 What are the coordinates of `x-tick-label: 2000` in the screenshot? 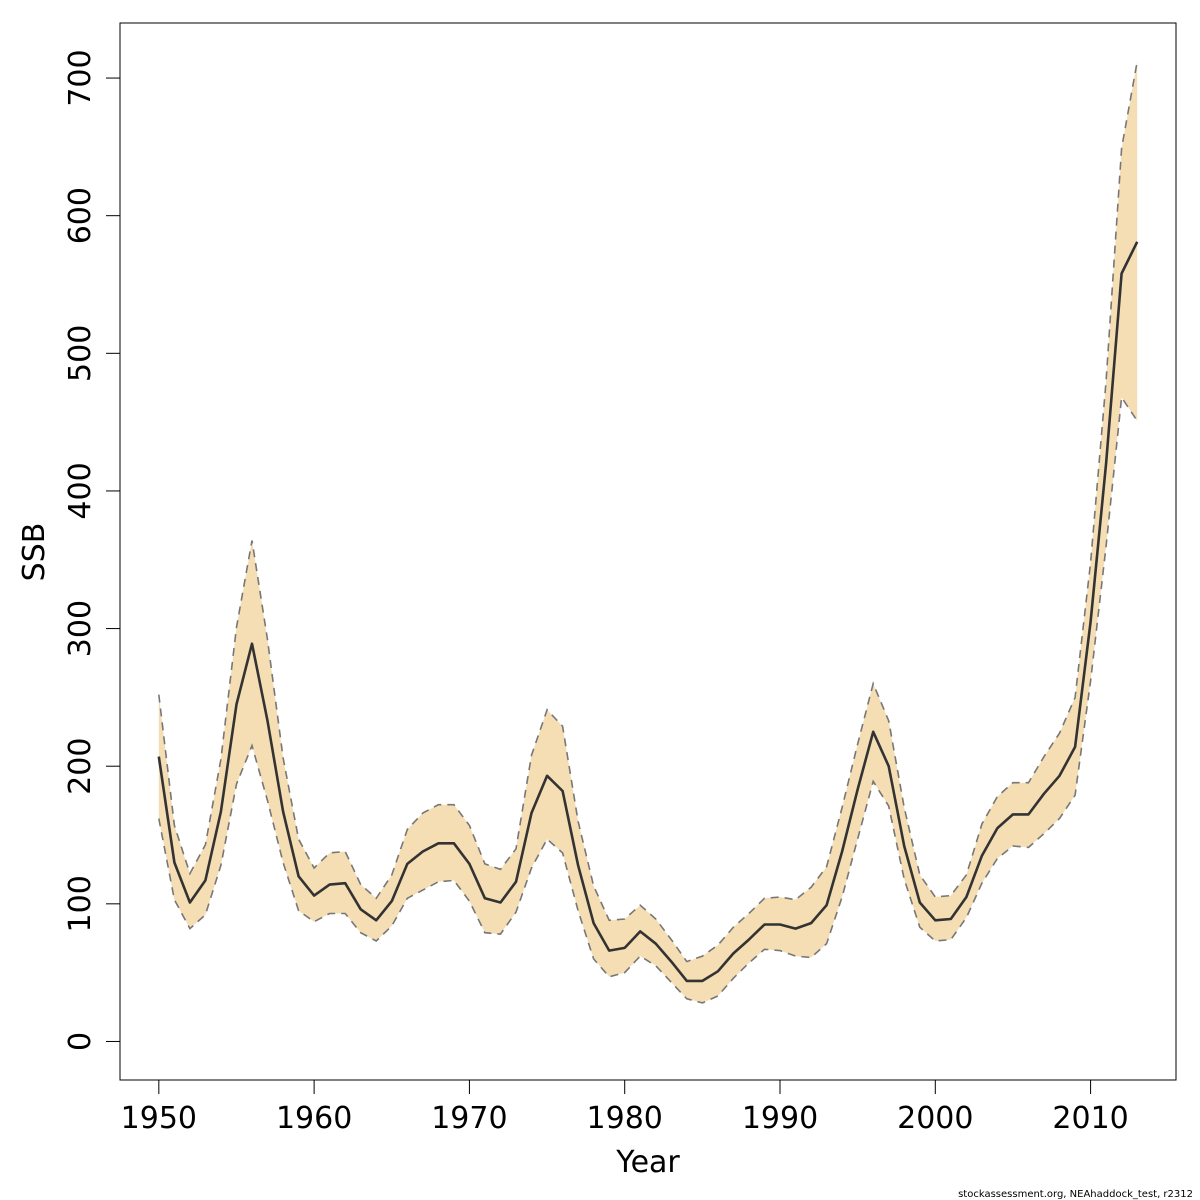 It's located at (935, 1118).